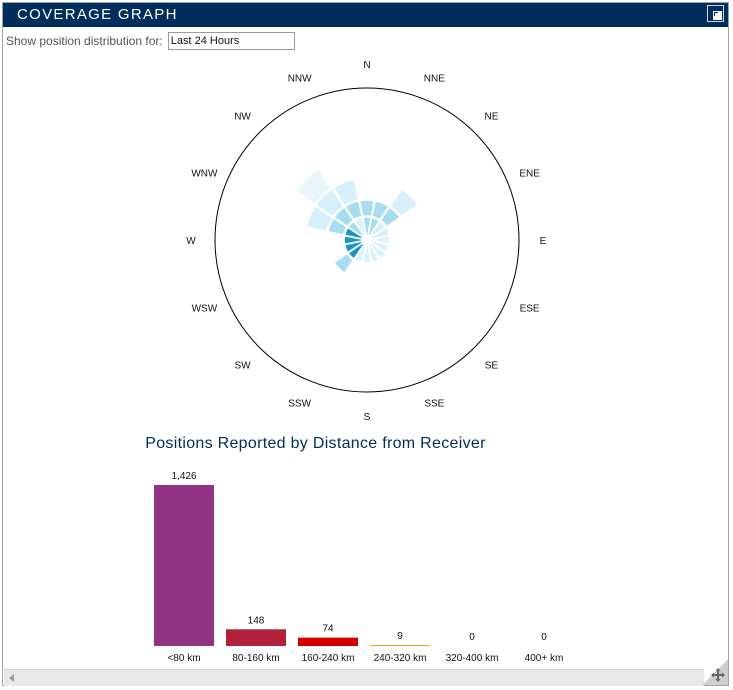  I want to click on bar-category-label: 400+ km, so click(544, 658).